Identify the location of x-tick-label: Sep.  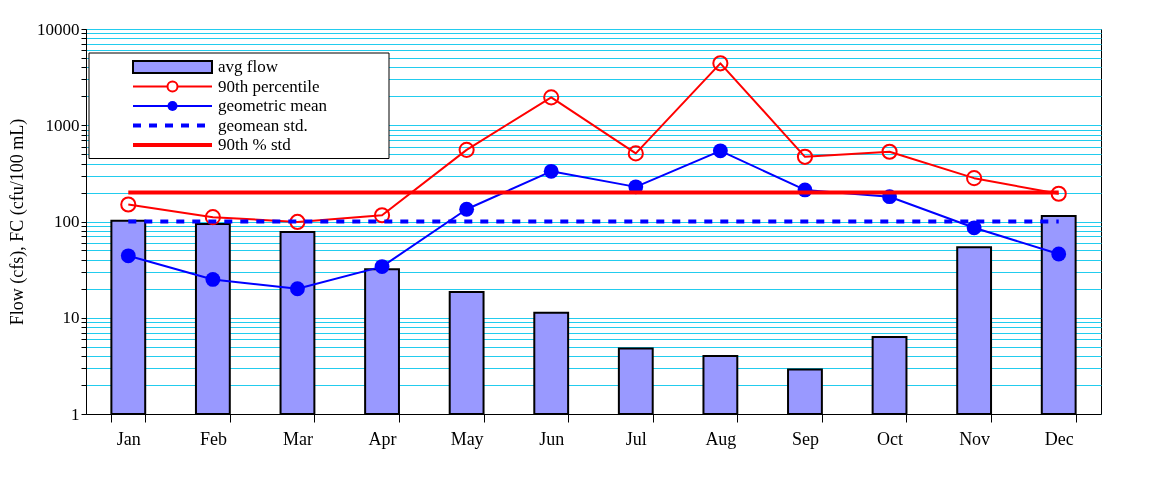
(805, 438).